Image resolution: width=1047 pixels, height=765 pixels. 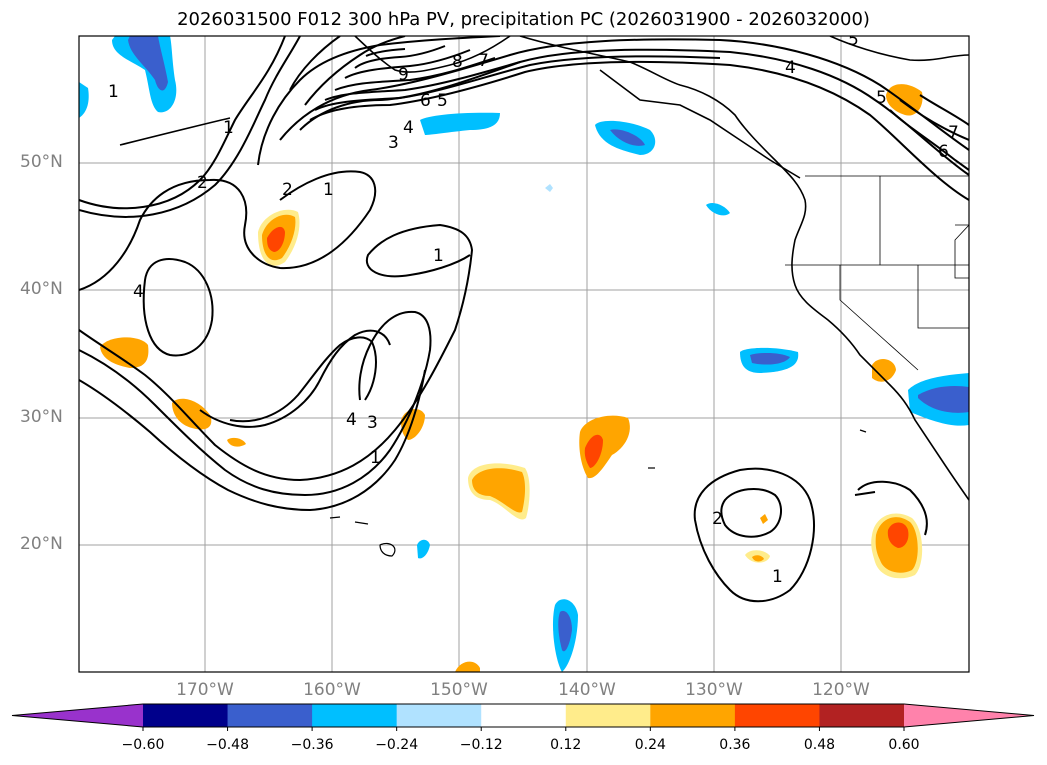 What do you see at coordinates (904, 745) in the screenshot?
I see `colorbar-tick-label: 0.60` at bounding box center [904, 745].